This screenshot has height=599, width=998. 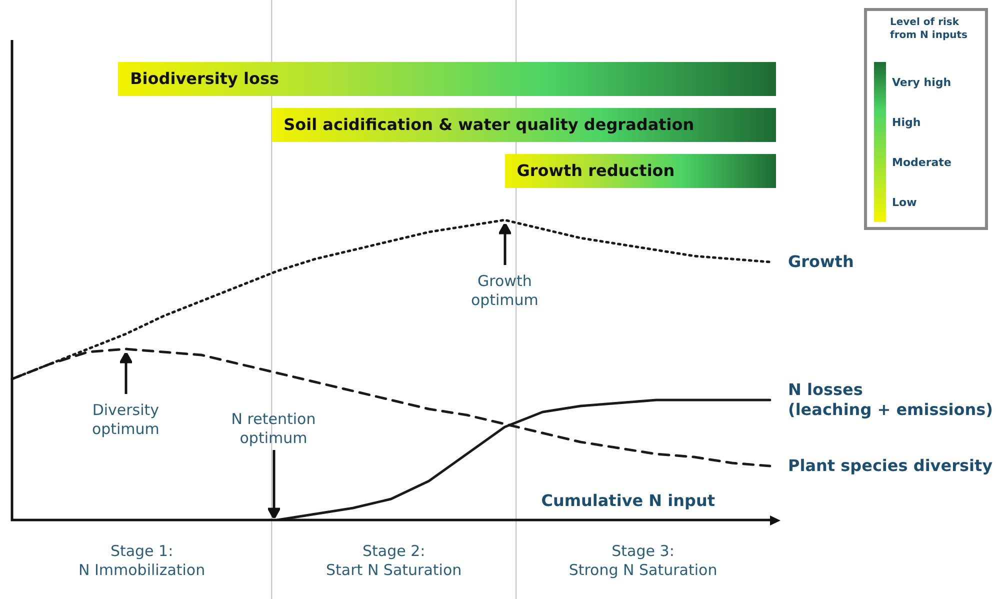 What do you see at coordinates (929, 29) in the screenshot?
I see `color-bar-title: Level of risk from N inputs` at bounding box center [929, 29].